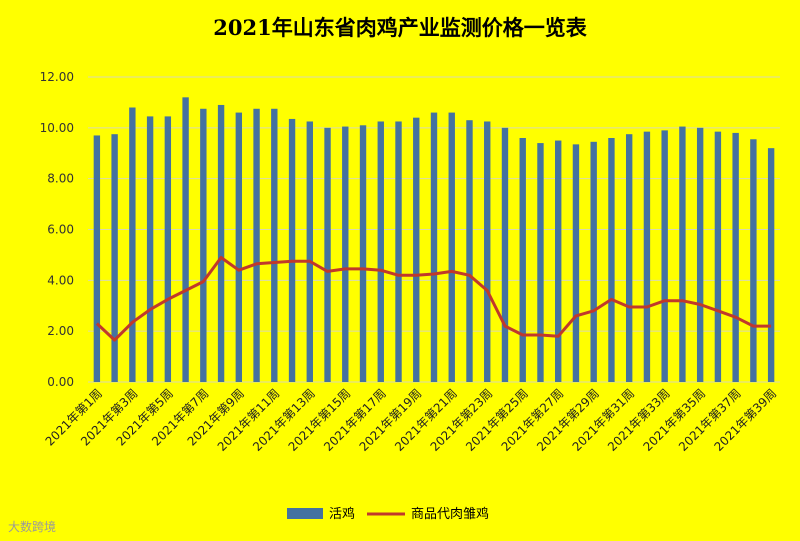  I want to click on y-tick-label: 4.00, so click(60, 280).